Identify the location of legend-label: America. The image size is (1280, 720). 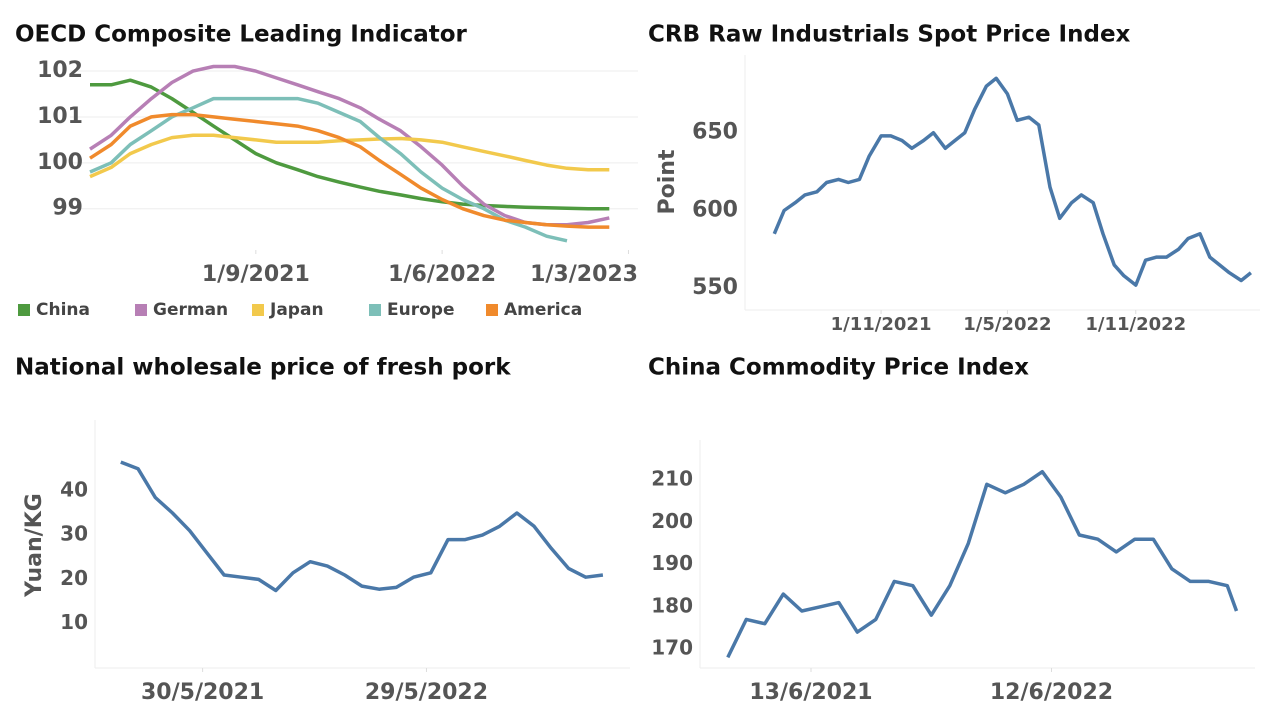
(543, 310).